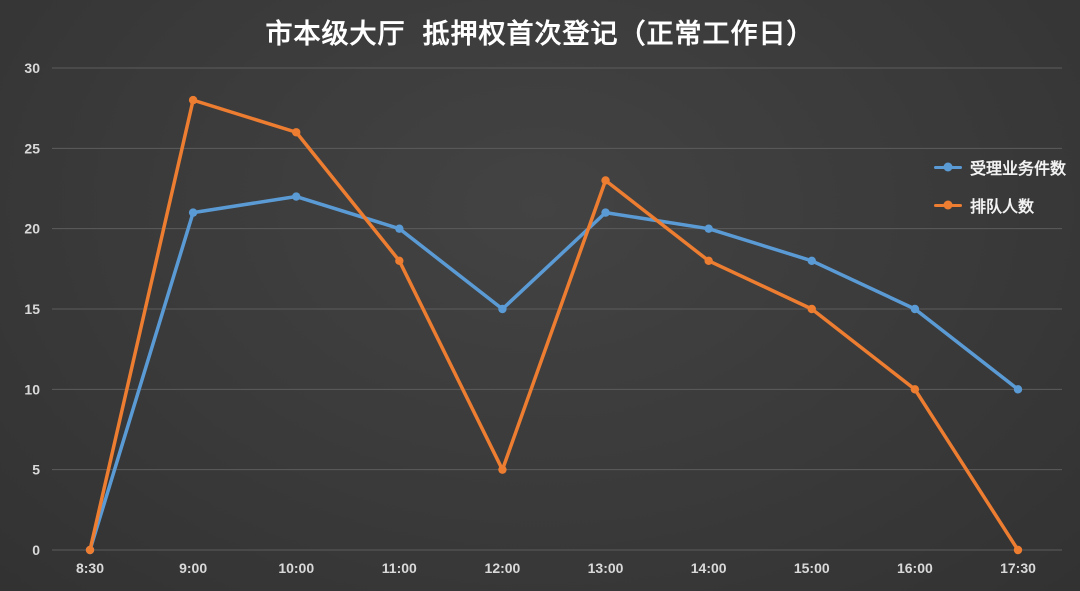  I want to click on y-axis-tick-label: 5, so click(36, 470).